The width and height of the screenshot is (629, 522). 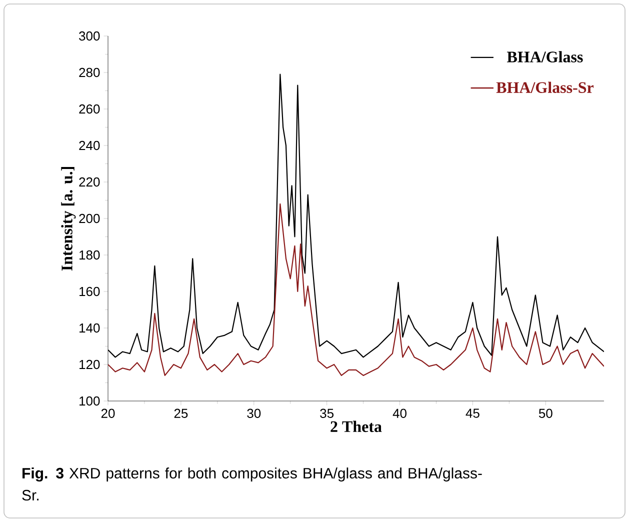 What do you see at coordinates (89, 182) in the screenshot?
I see `y-tick-label: 220` at bounding box center [89, 182].